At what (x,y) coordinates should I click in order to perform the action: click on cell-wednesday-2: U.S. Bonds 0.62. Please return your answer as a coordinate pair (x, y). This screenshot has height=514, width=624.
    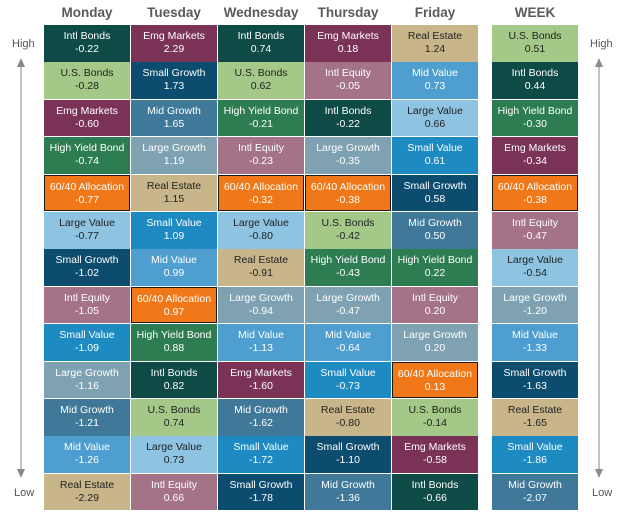
    Looking at the image, I should click on (261, 80).